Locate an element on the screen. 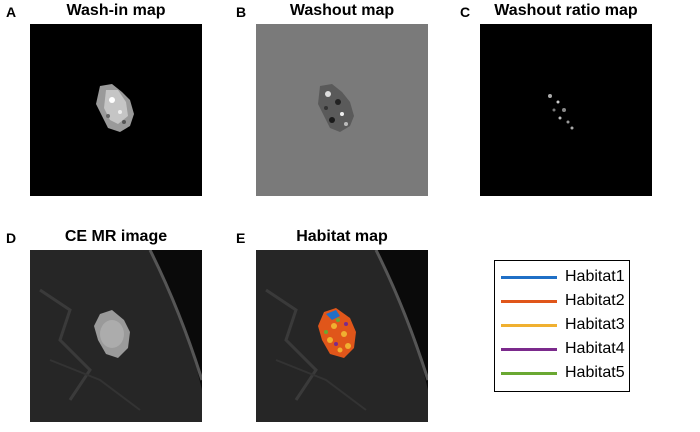  habitat-map-image is located at coordinates (342, 336).